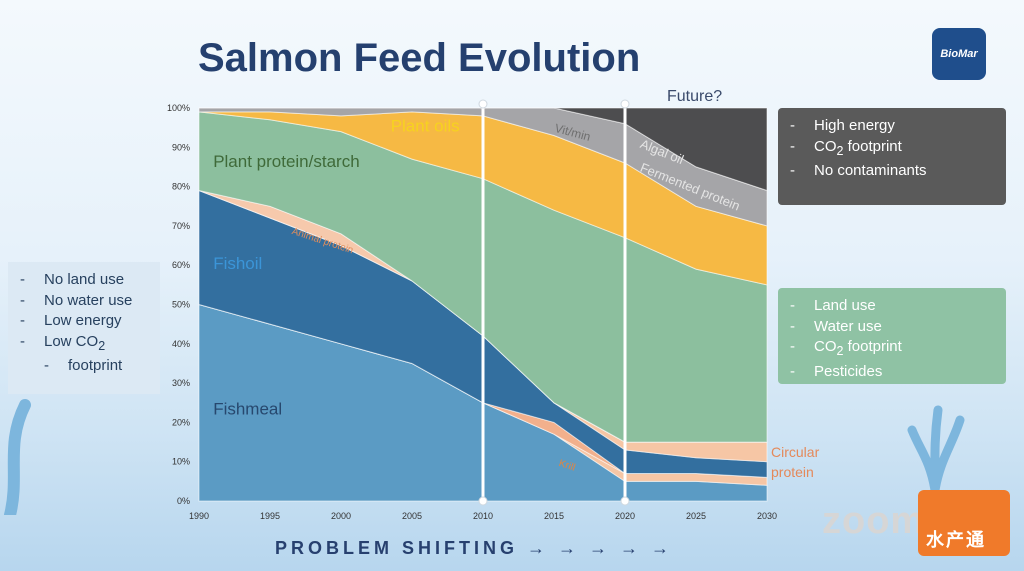 The height and width of the screenshot is (571, 1024). I want to click on future-label: Future?, so click(695, 96).